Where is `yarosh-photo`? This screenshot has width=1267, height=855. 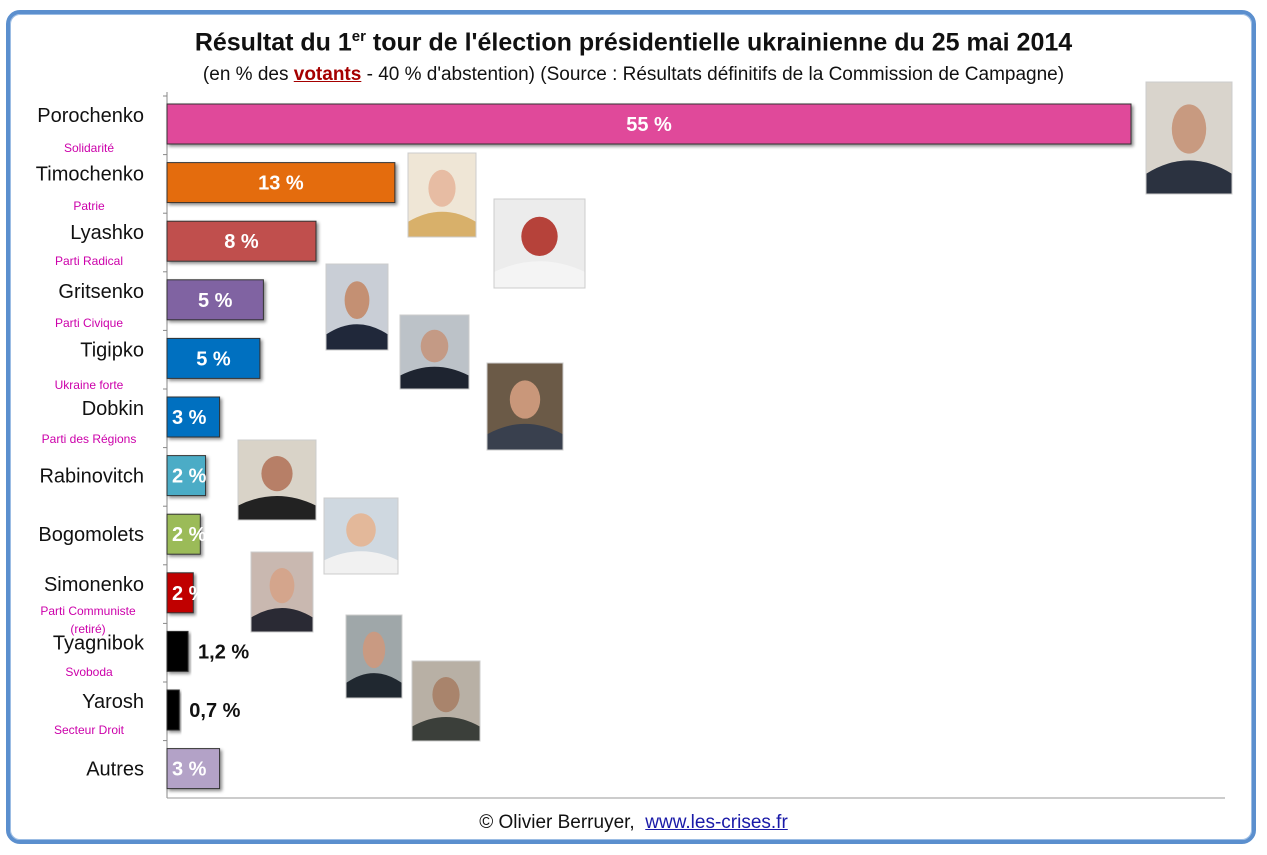
yarosh-photo is located at coordinates (446, 701).